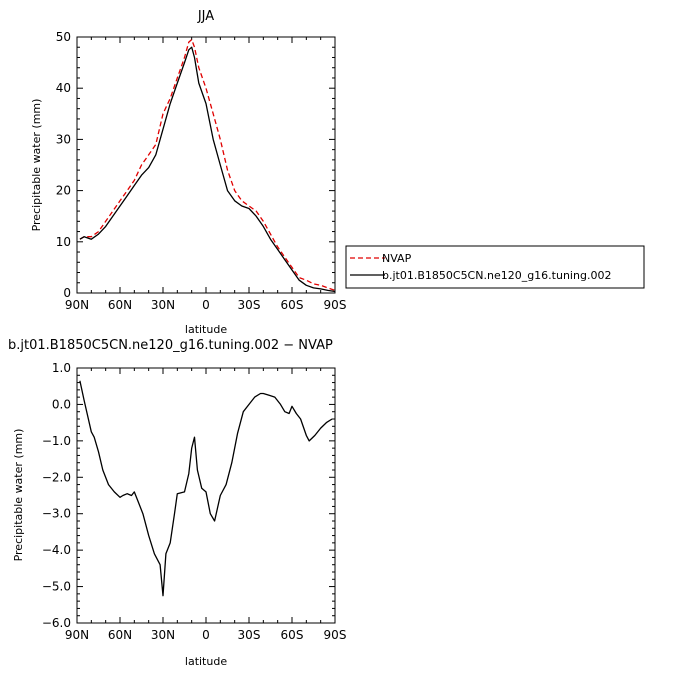  What do you see at coordinates (292, 305) in the screenshot?
I see `top-x-tick-label: 60S` at bounding box center [292, 305].